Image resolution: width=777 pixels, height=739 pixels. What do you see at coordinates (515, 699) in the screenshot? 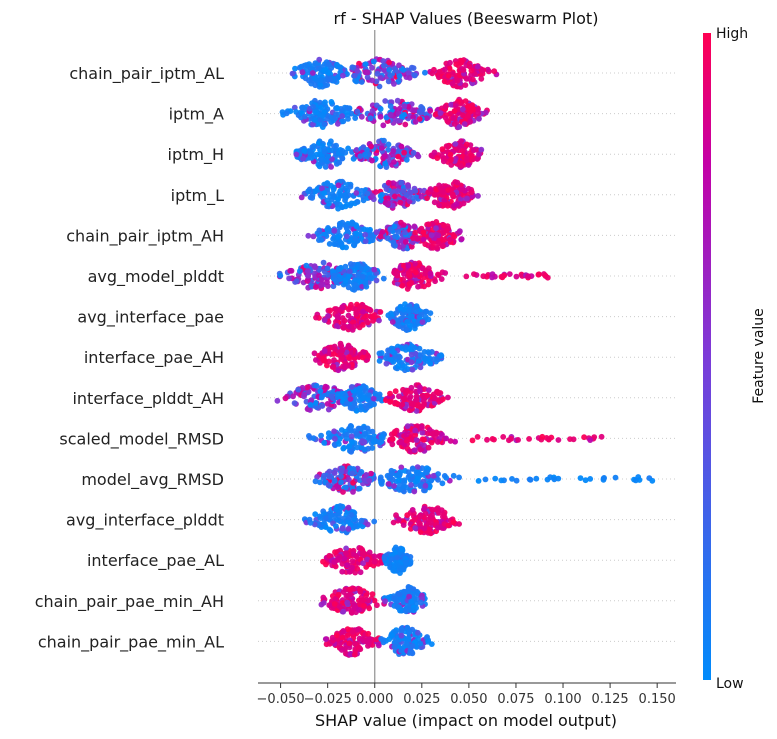
I see `x-tick-label: 0.075` at bounding box center [515, 699].